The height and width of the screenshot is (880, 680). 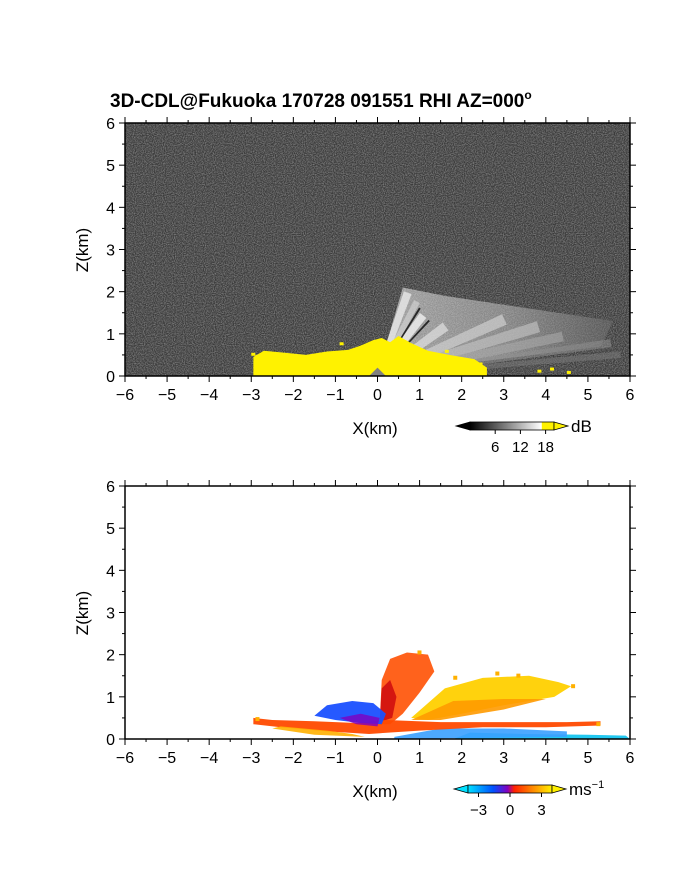 What do you see at coordinates (167, 395) in the screenshot?
I see `intensity-x-tick-label: −5` at bounding box center [167, 395].